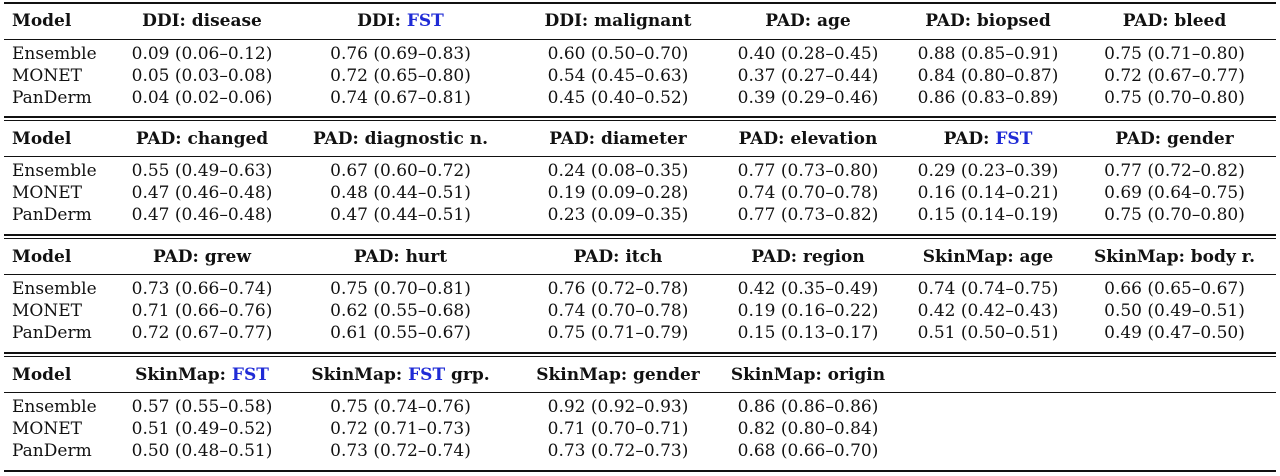 The height and width of the screenshot is (476, 1280). I want to click on table-cell: 0.73 (0.72–0.73), so click(618, 451).